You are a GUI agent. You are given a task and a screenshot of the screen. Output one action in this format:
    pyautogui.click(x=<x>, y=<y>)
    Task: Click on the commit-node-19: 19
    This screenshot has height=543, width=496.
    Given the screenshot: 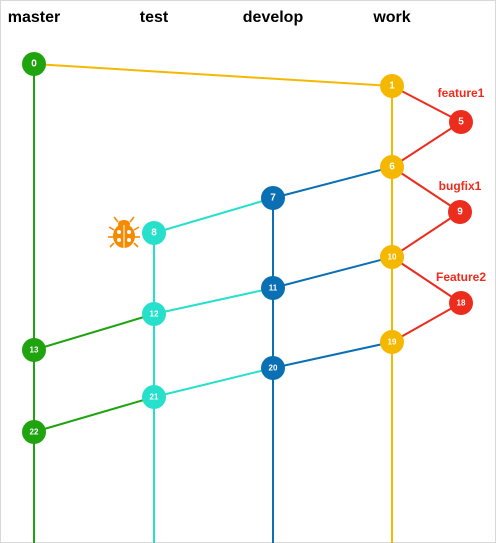 What is the action you would take?
    pyautogui.click(x=392, y=342)
    